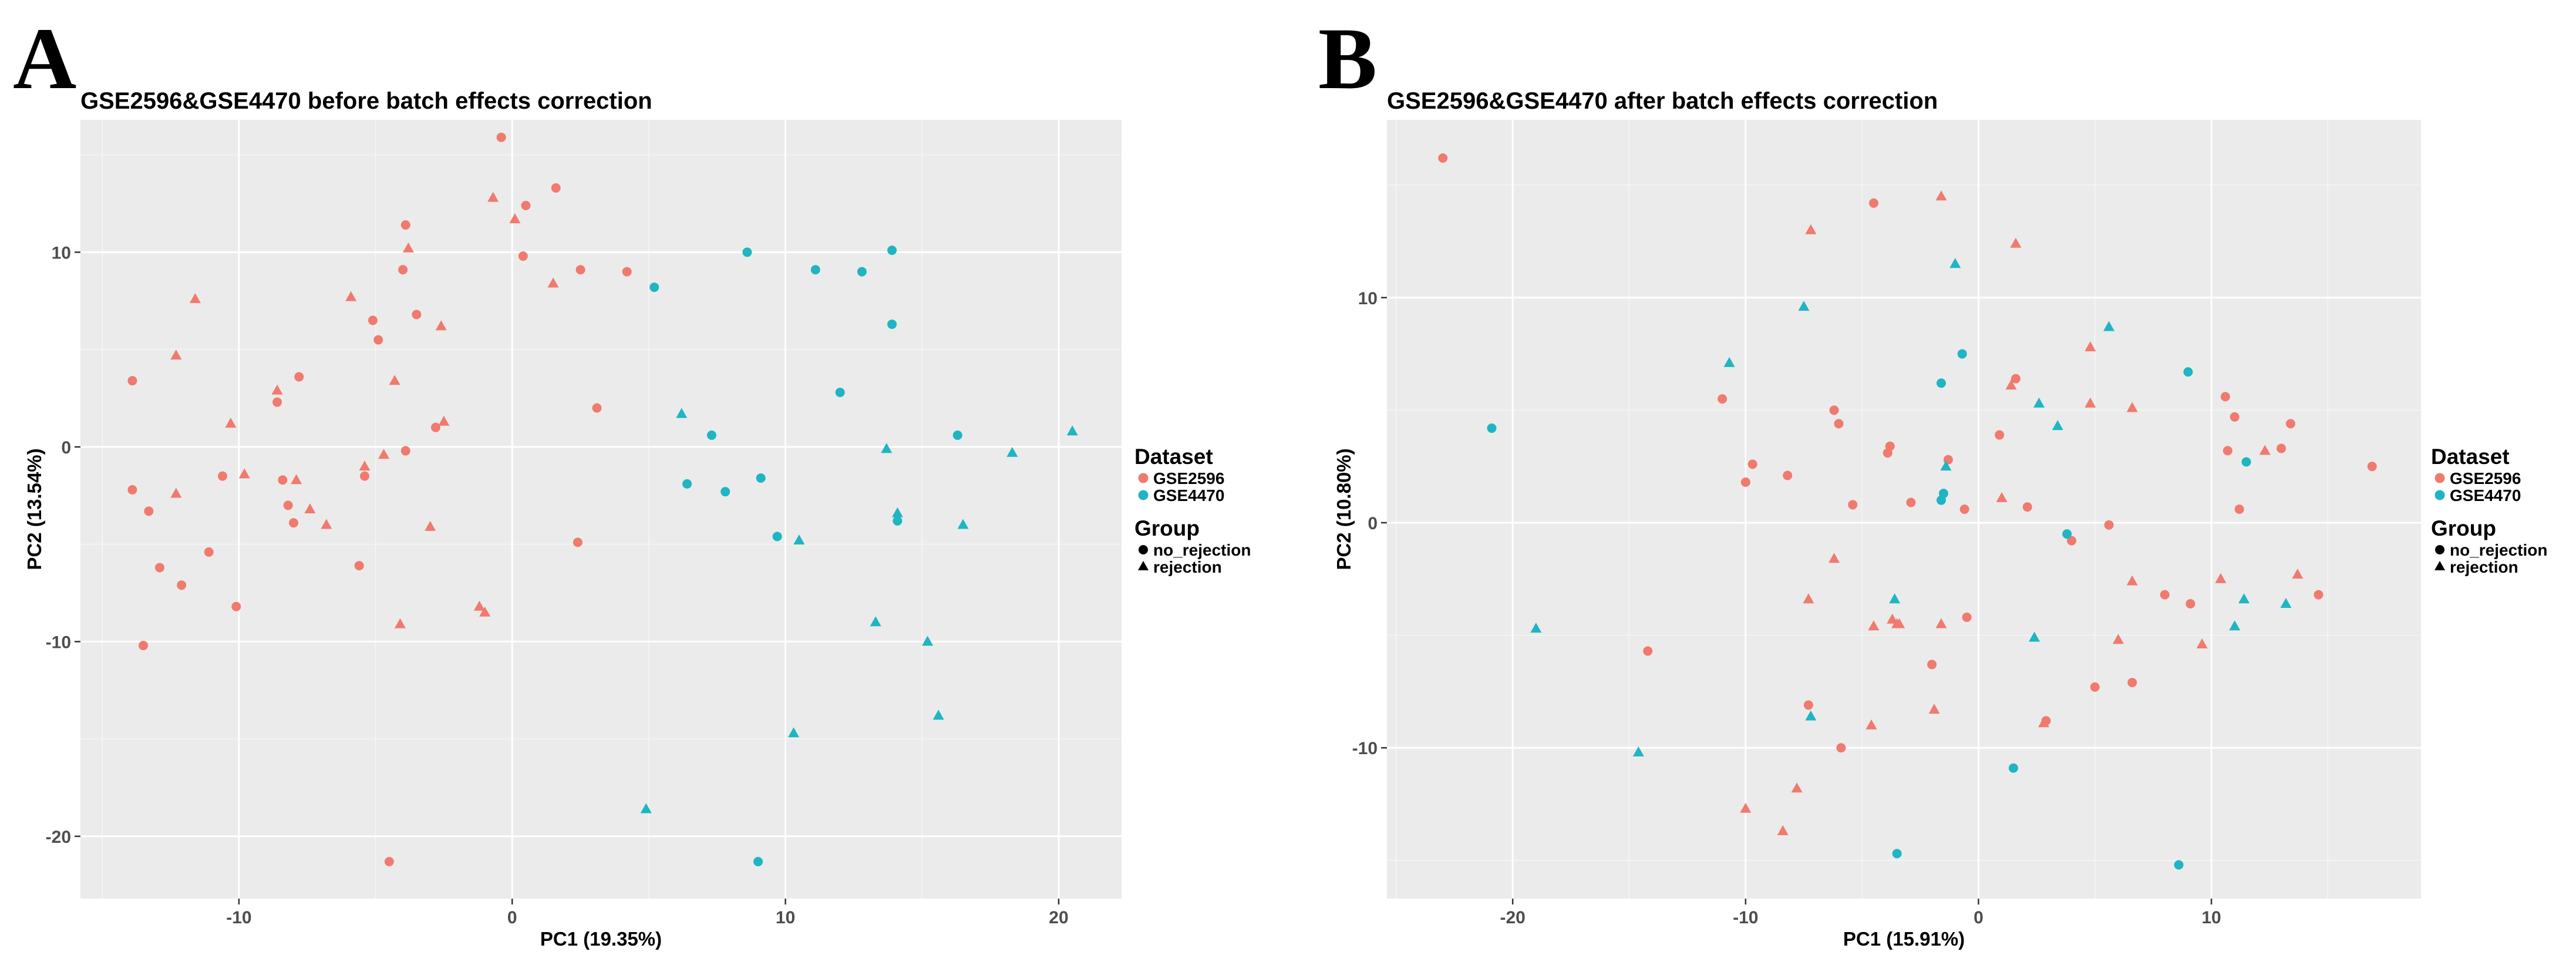 The width and height of the screenshot is (2576, 955). What do you see at coordinates (2463, 528) in the screenshot?
I see `legend-group-title-b: Group` at bounding box center [2463, 528].